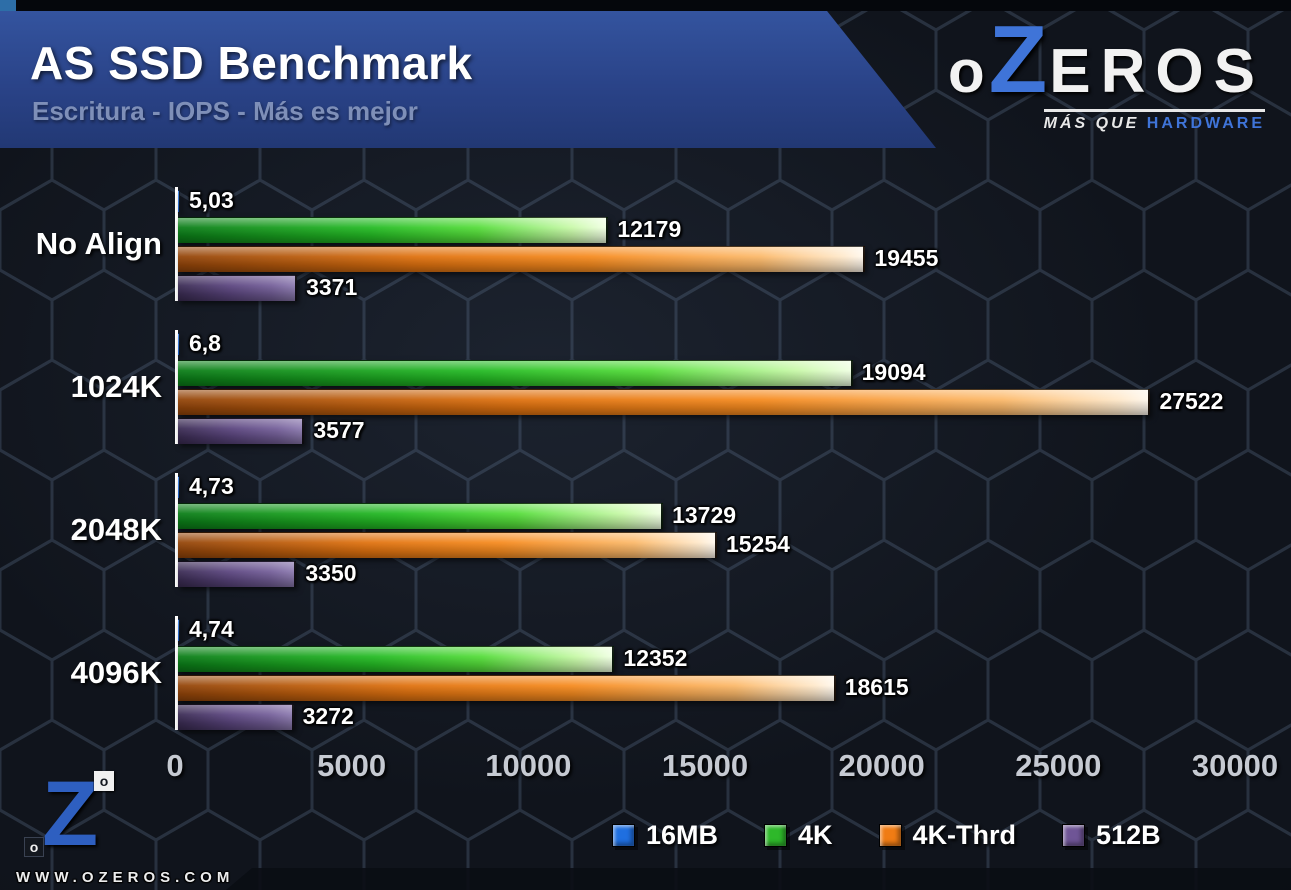 The width and height of the screenshot is (1291, 890). What do you see at coordinates (1058, 765) in the screenshot?
I see `x-tick-label: 25000` at bounding box center [1058, 765].